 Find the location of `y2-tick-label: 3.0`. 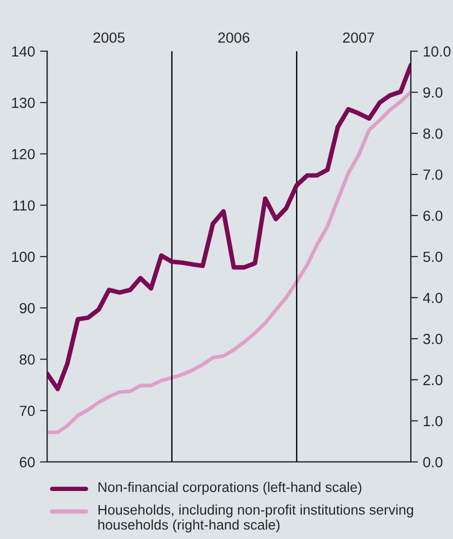

y2-tick-label: 3.0 is located at coordinates (432, 339).